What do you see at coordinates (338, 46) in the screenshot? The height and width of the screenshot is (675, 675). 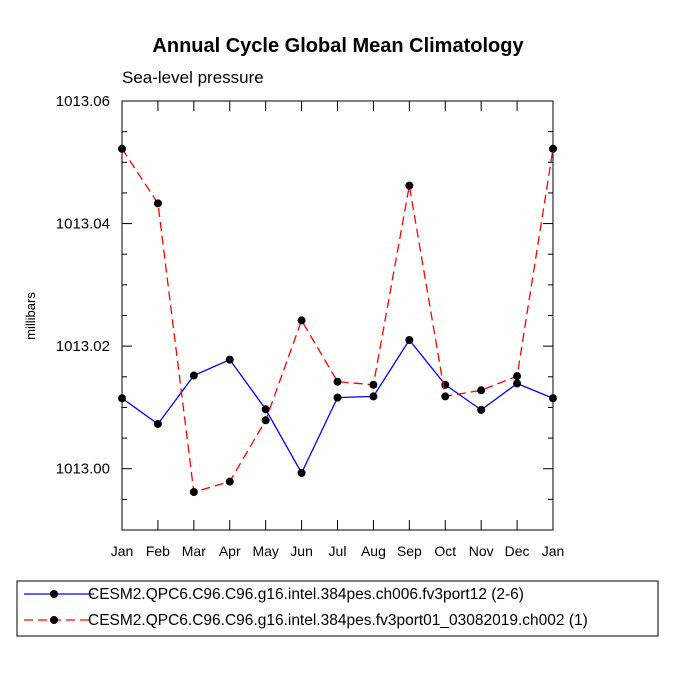 I see `chart-title: Annual Cycle Global Mean Climatology` at bounding box center [338, 46].